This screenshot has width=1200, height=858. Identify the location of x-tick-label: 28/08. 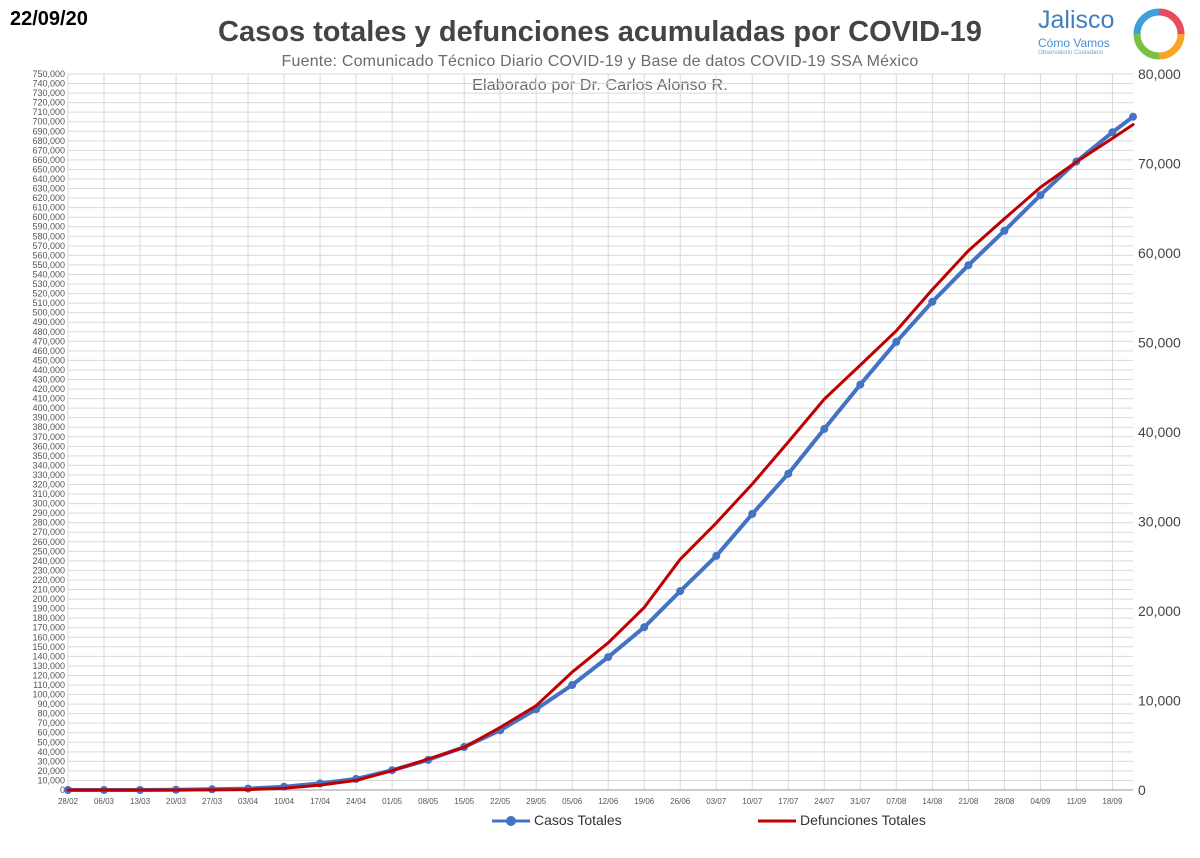
(1004, 801).